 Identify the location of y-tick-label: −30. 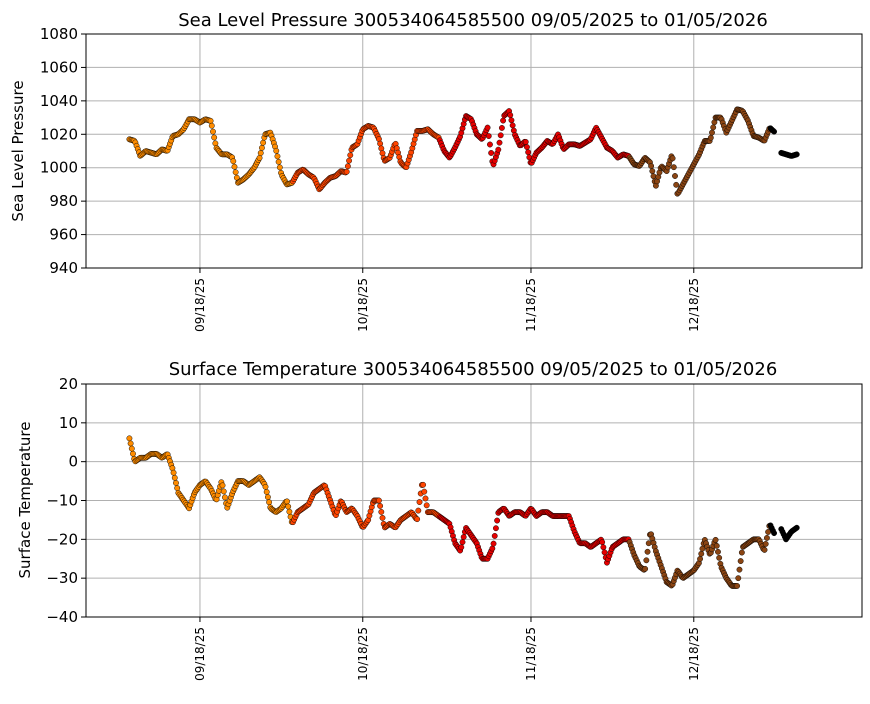
(62, 578).